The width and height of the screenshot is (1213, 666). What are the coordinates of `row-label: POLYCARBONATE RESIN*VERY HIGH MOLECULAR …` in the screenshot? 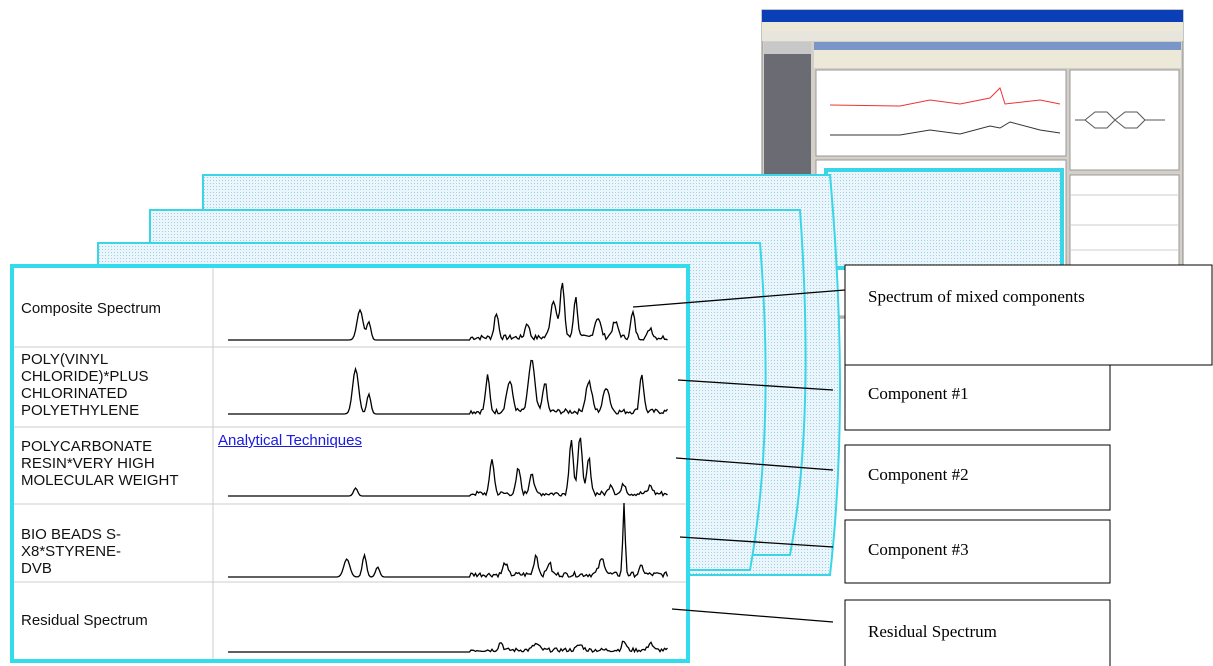 It's located at (100, 463).